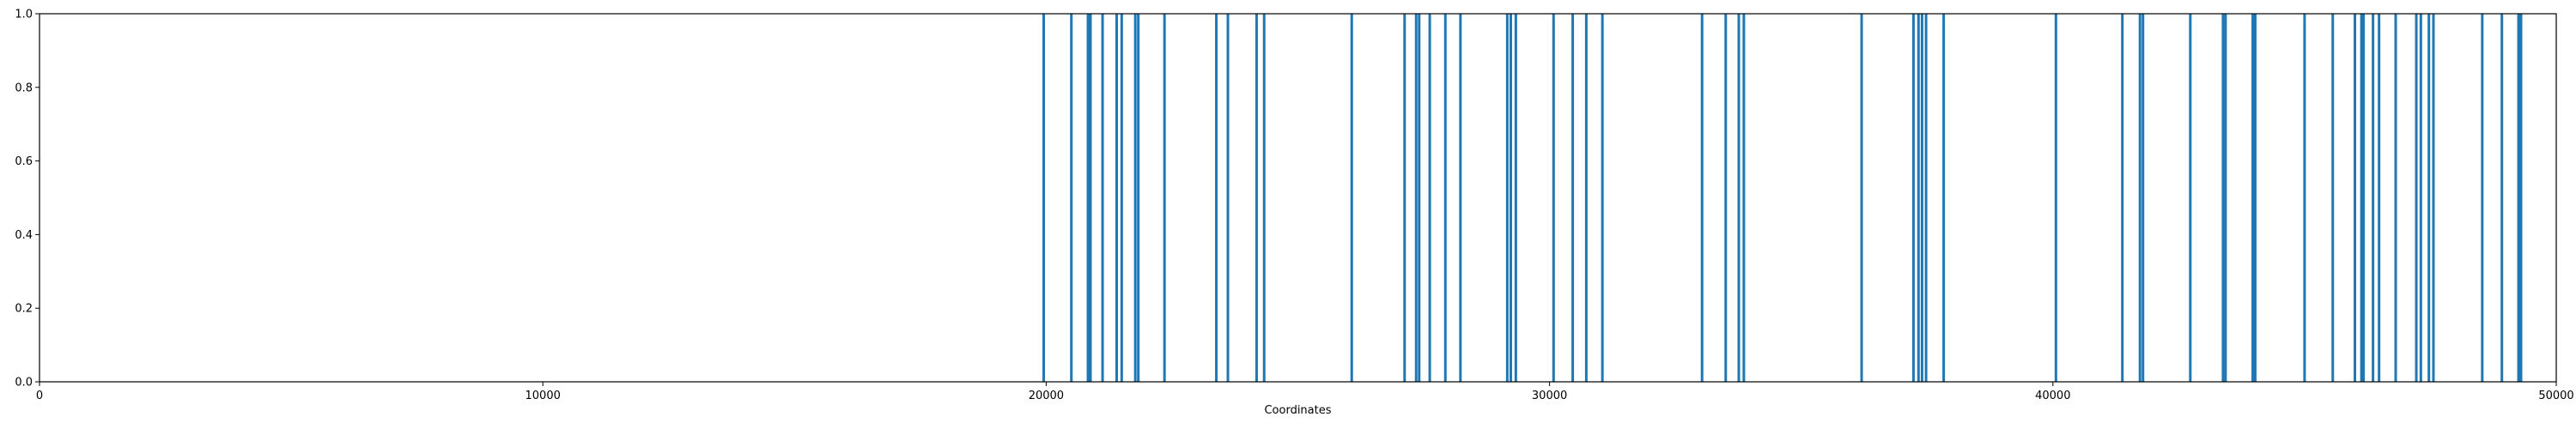 The image size is (2576, 429). What do you see at coordinates (40, 396) in the screenshot?
I see `x-tick-label: 0` at bounding box center [40, 396].